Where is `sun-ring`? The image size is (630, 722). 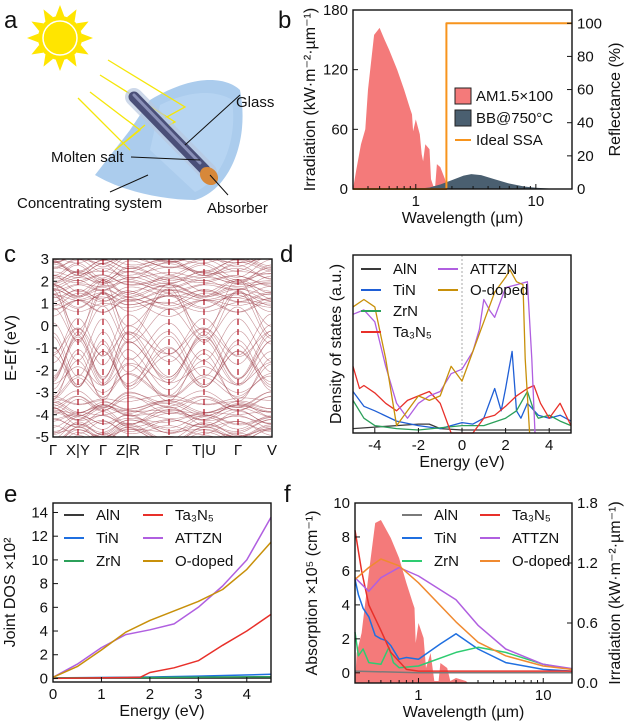
sun-ring is located at coordinates (60, 38).